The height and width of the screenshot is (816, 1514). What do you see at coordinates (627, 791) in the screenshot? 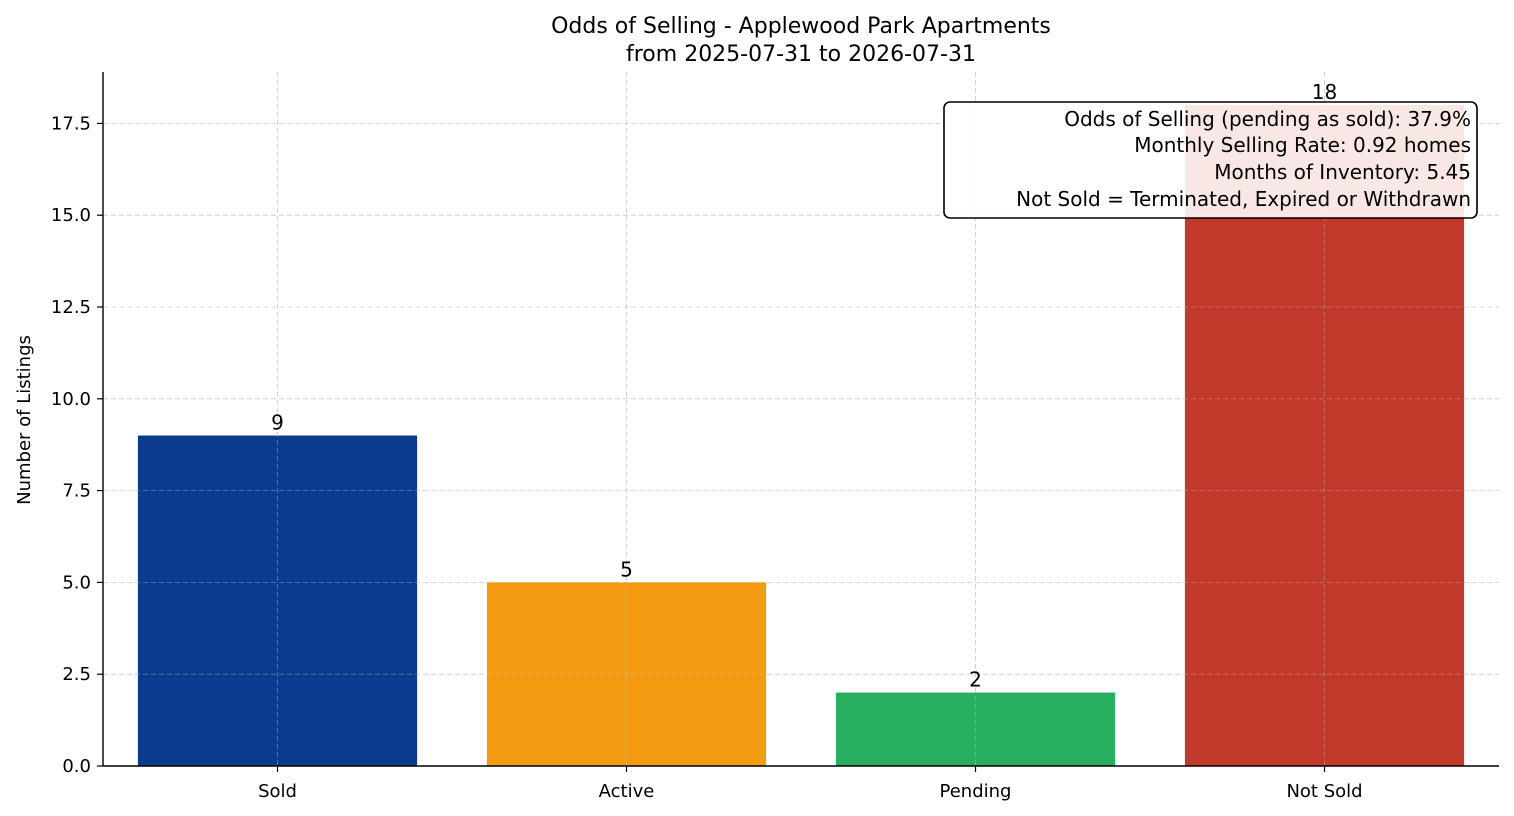
I see `x-tick-label: Active` at bounding box center [627, 791].